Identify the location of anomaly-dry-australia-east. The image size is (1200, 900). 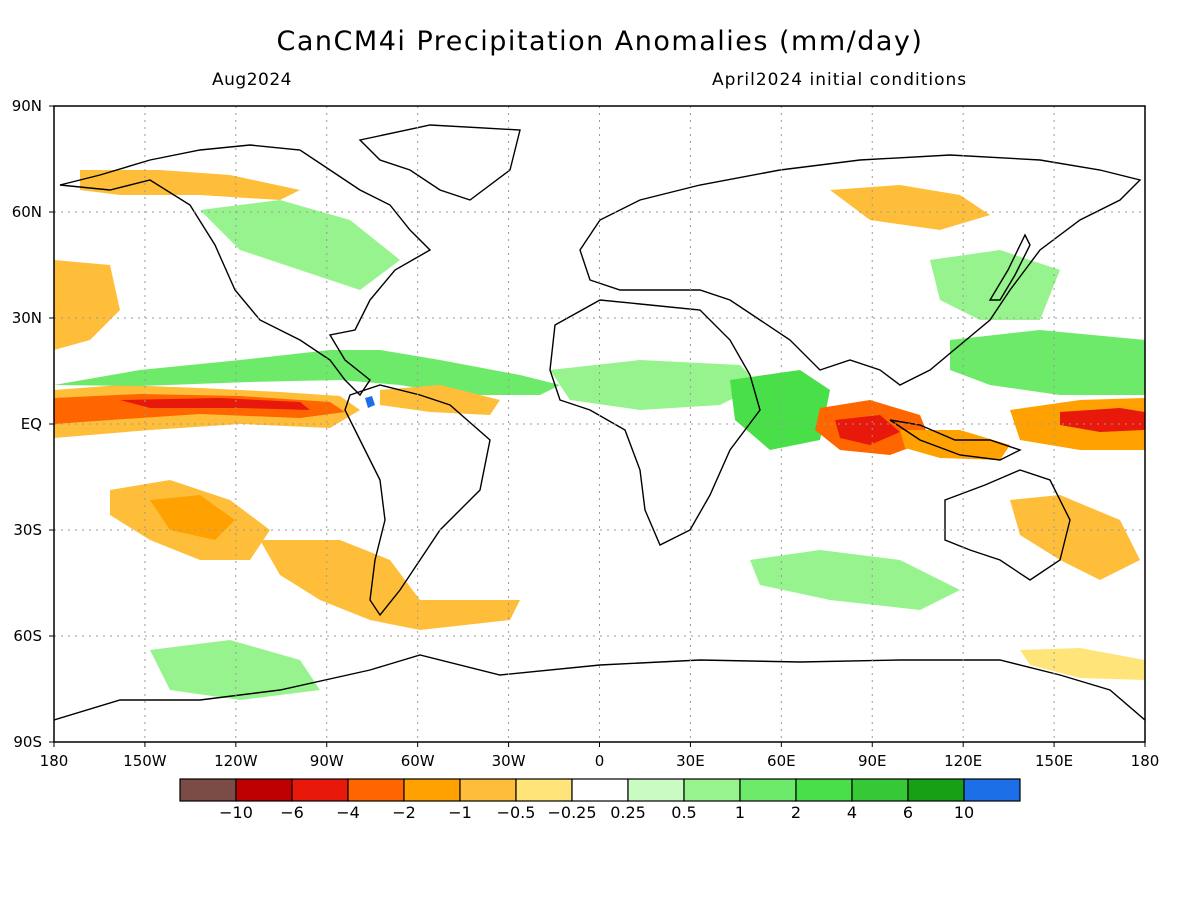
(1075, 537).